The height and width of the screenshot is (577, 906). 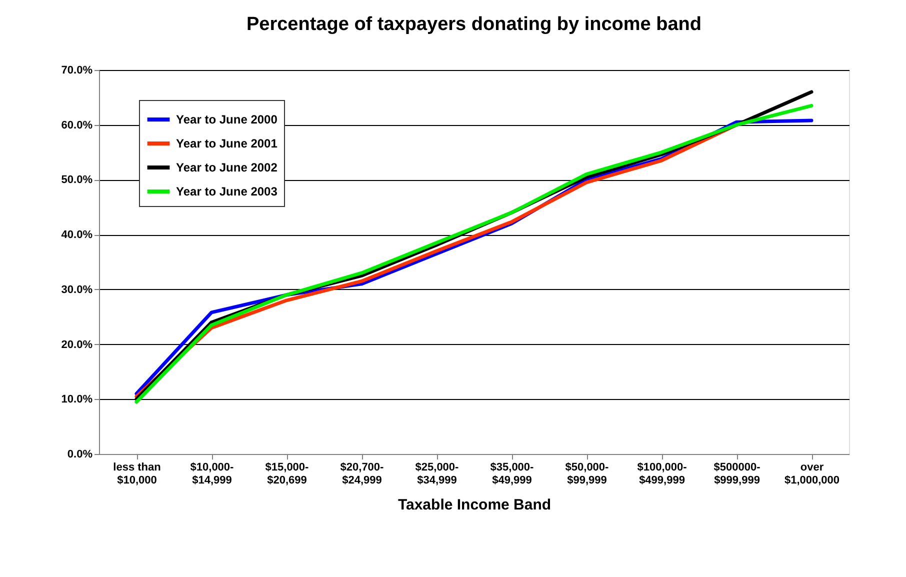 I want to click on legend-label: Year to June 2000, so click(x=227, y=119).